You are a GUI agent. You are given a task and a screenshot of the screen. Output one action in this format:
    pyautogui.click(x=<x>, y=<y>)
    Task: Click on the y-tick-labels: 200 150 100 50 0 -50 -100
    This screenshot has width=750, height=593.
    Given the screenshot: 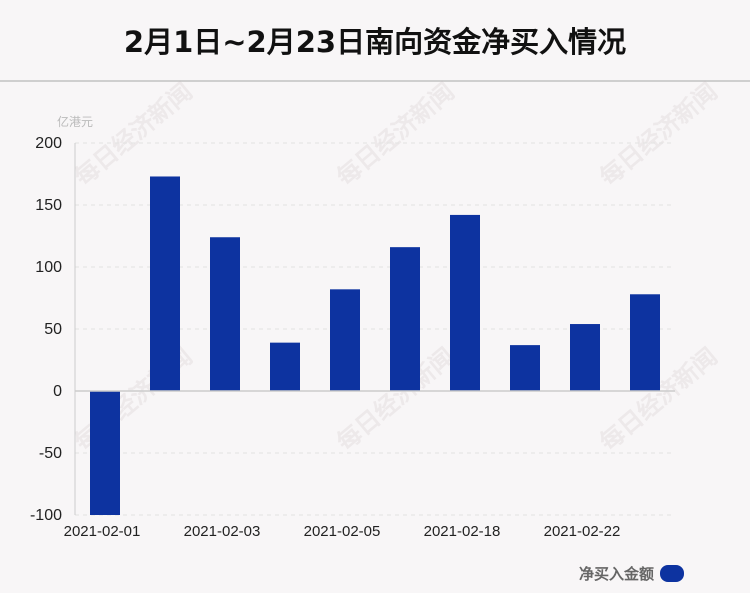 What is the action you would take?
    pyautogui.click(x=46, y=329)
    